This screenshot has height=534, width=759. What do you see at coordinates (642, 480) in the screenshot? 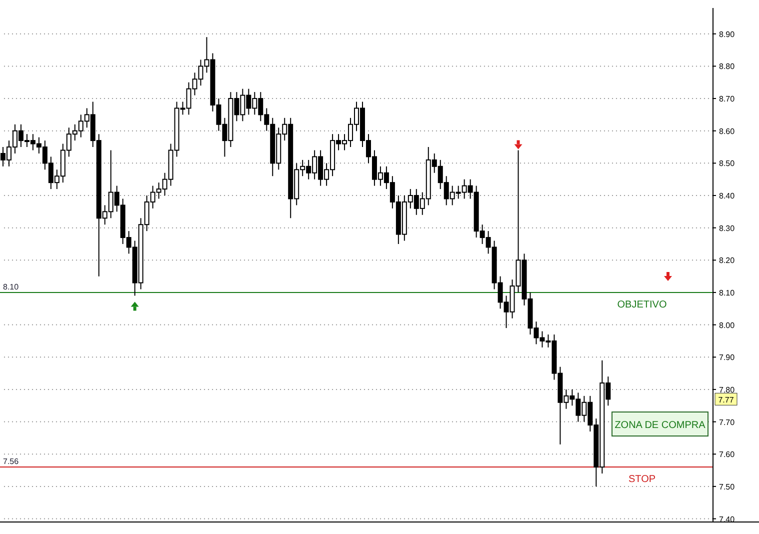
I see `annotation: STOP` at bounding box center [642, 480].